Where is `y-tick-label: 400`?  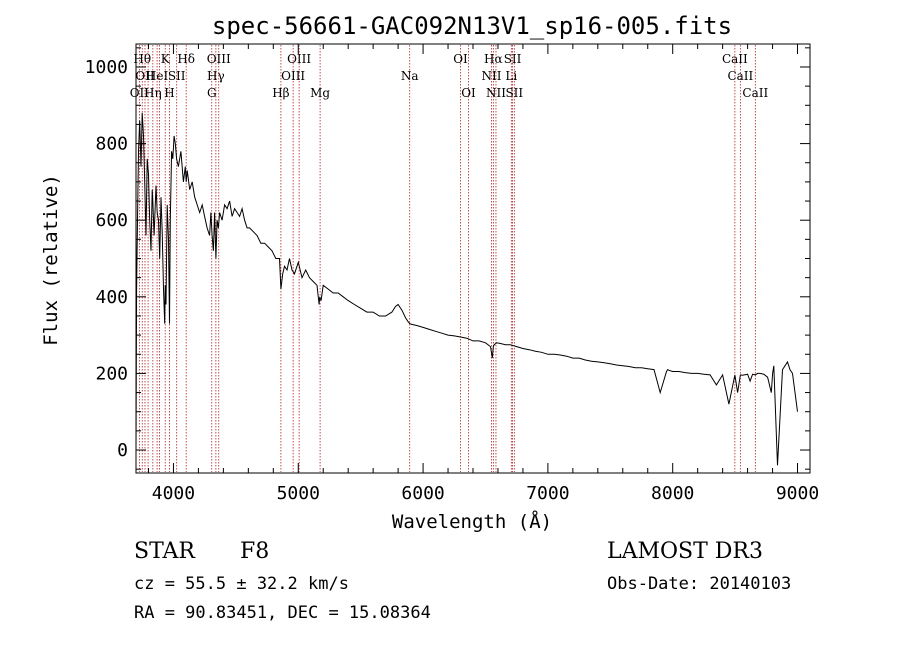 y-tick-label: 400 is located at coordinates (111, 297).